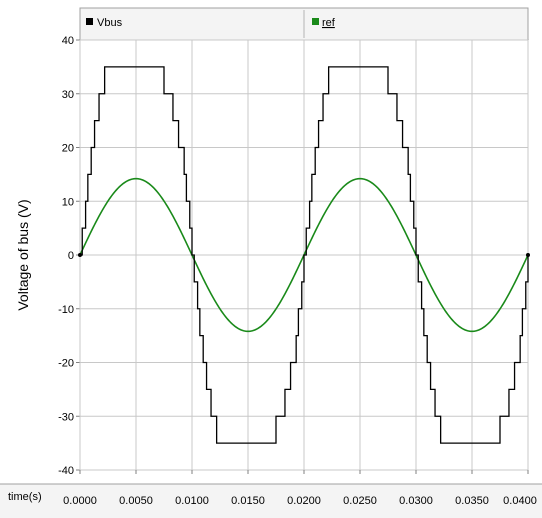 The width and height of the screenshot is (542, 518). I want to click on y-tick-labels: 40 30 20 10 0 -10 -20 -30 -40, so click(66, 256).